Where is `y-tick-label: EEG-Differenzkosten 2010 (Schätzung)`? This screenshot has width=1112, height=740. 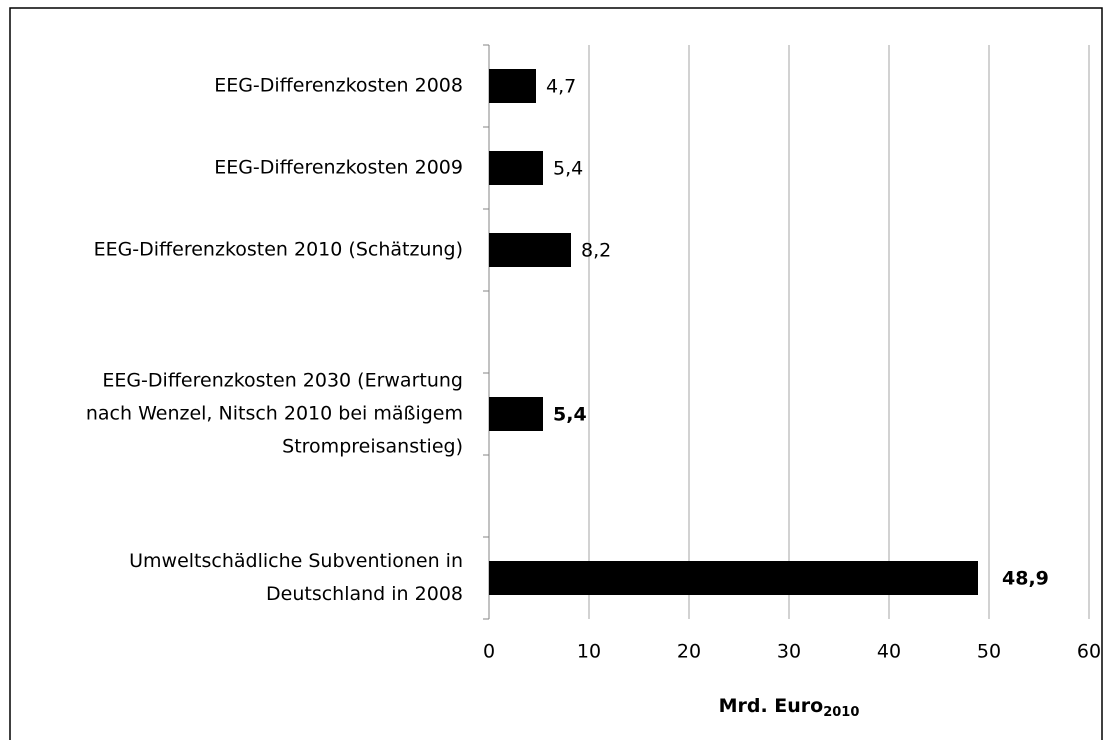
y-tick-label: EEG-Differenzkosten 2010 (Schätzung) is located at coordinates (278, 249).